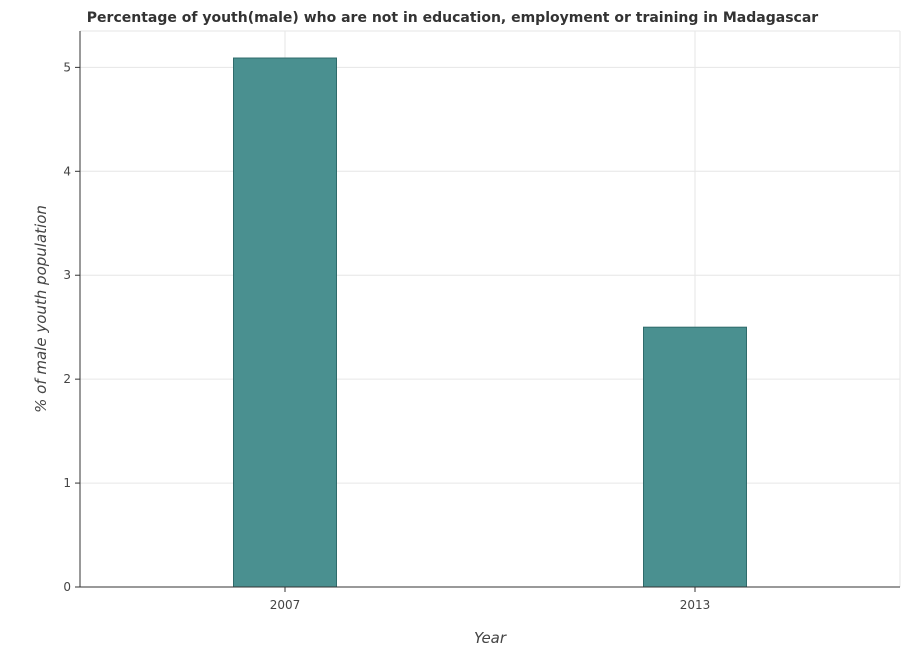 The height and width of the screenshot is (650, 905). Describe the element at coordinates (695, 605) in the screenshot. I see `x-tick-label: 2013` at that location.